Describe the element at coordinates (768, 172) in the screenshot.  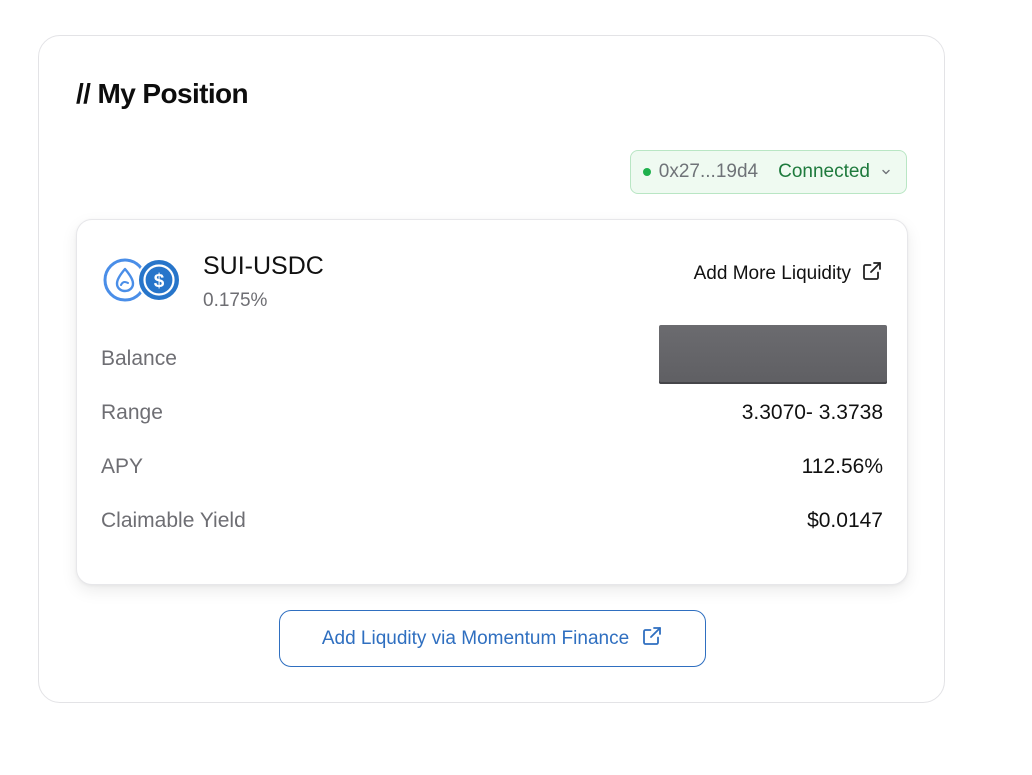
I see `wallet-connection-button: 0x27...19d4 Connected` at that location.